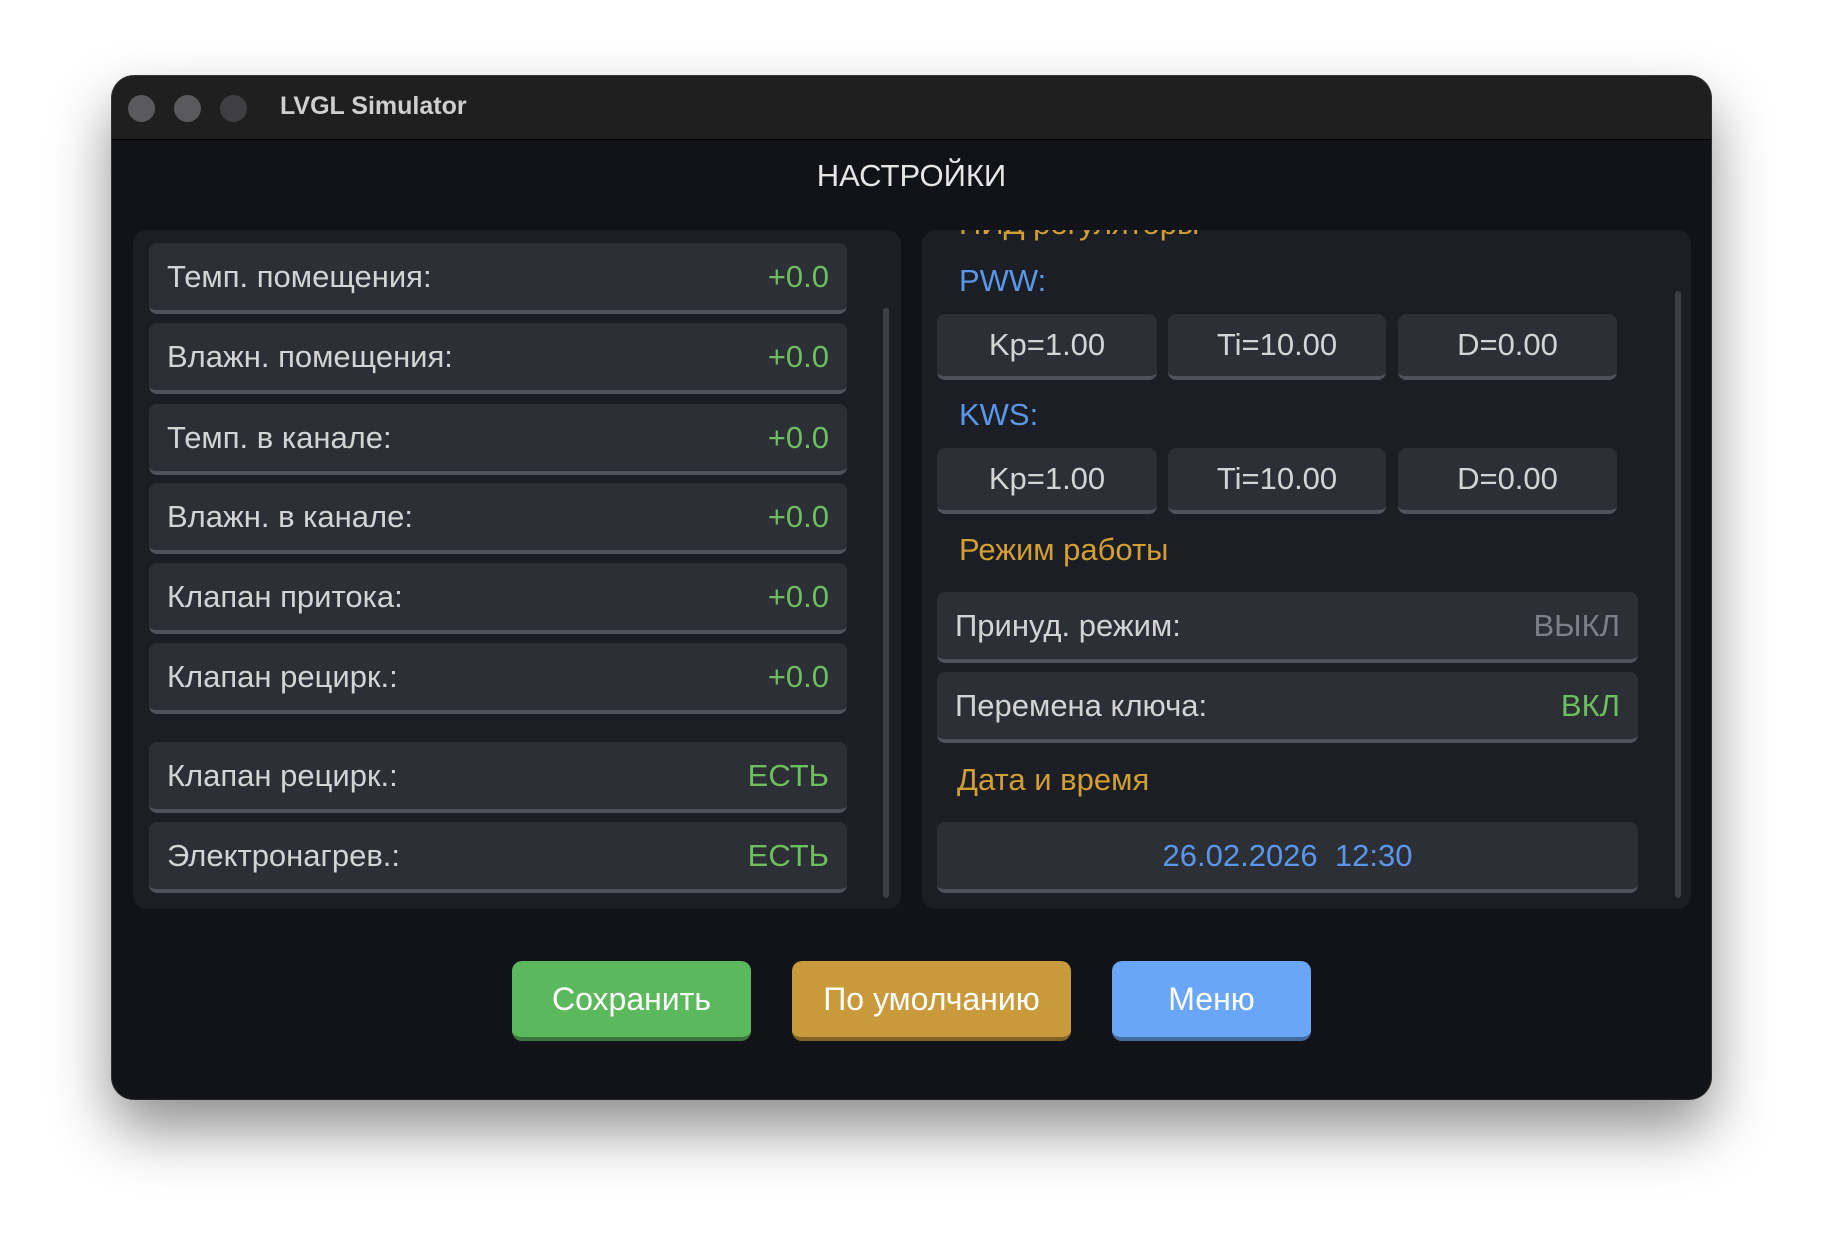 This screenshot has width=1824, height=1248. What do you see at coordinates (1507, 481) in the screenshot?
I see `kws-d-button: D=0.00` at bounding box center [1507, 481].